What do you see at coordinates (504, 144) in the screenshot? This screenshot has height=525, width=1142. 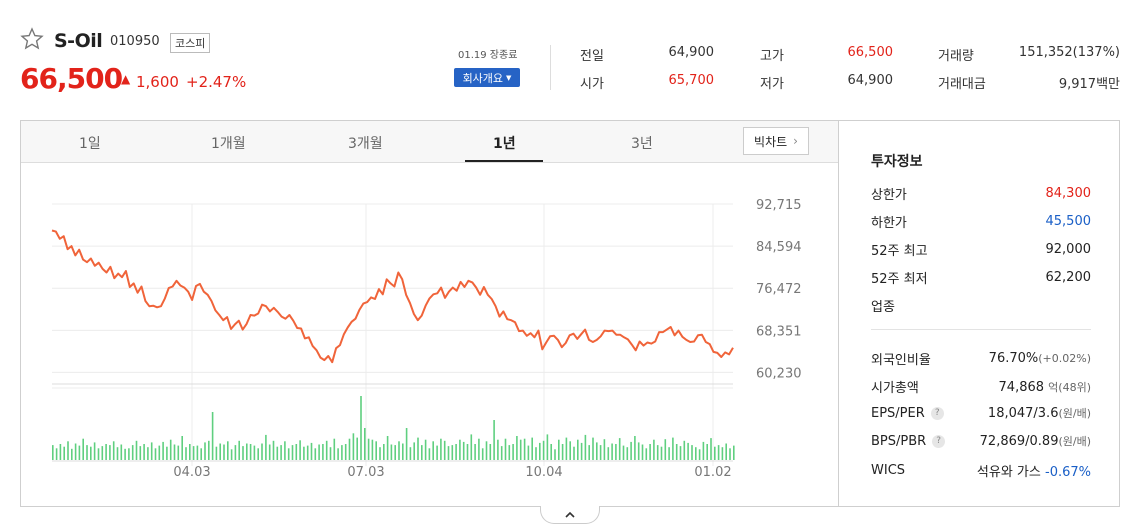 I see `tab-1y: 1년` at bounding box center [504, 144].